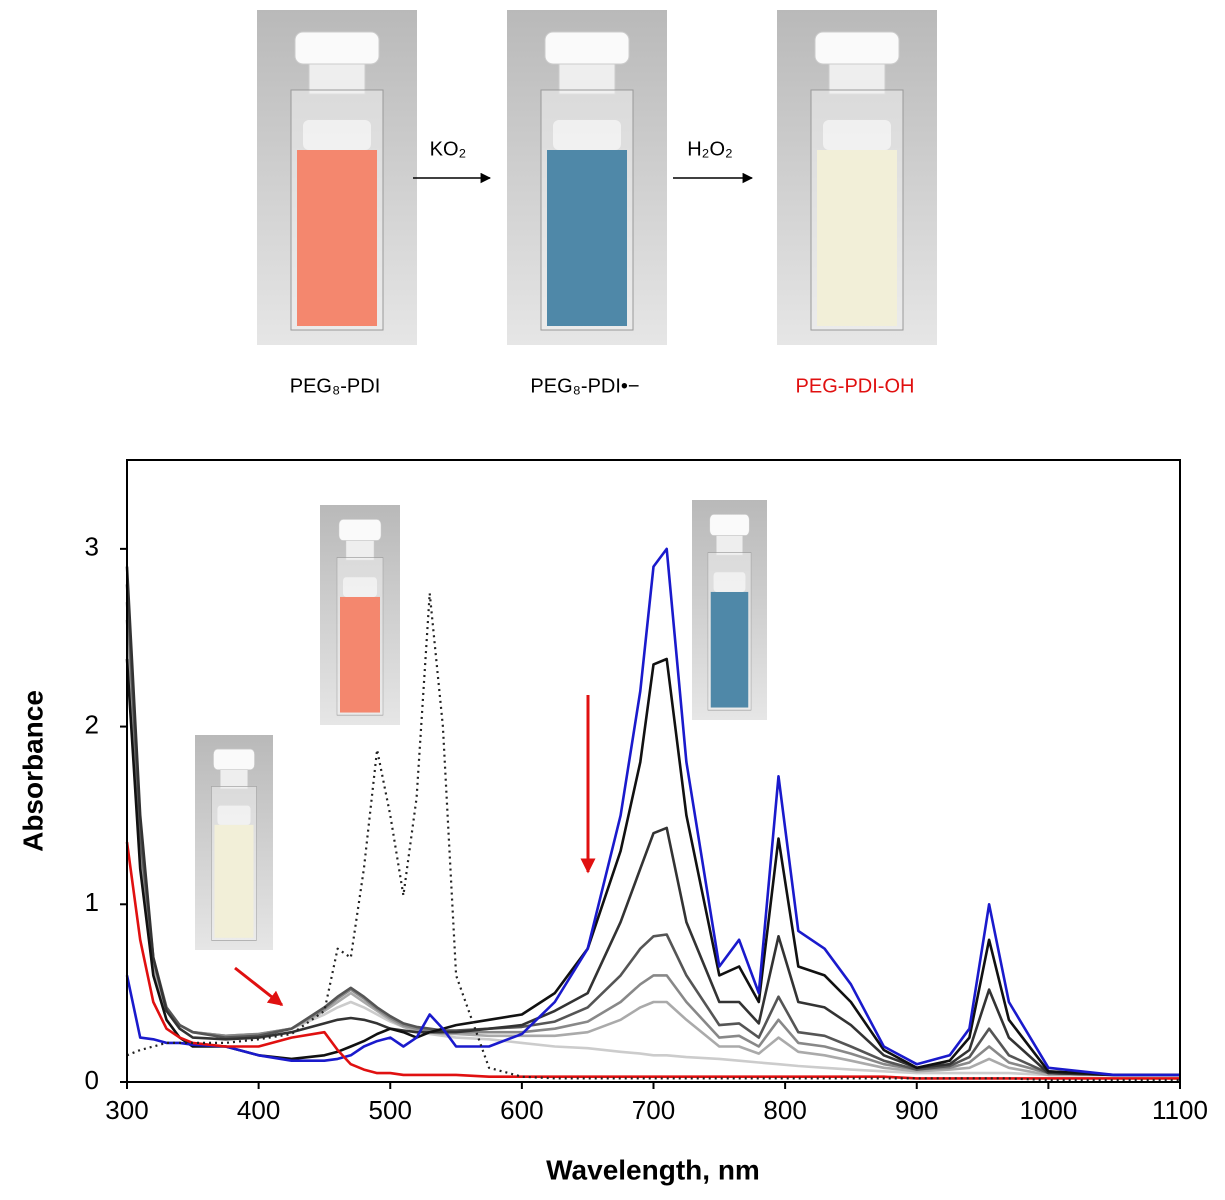 This screenshot has height=1200, width=1225. I want to click on x-tick-label: 500, so click(390, 1110).